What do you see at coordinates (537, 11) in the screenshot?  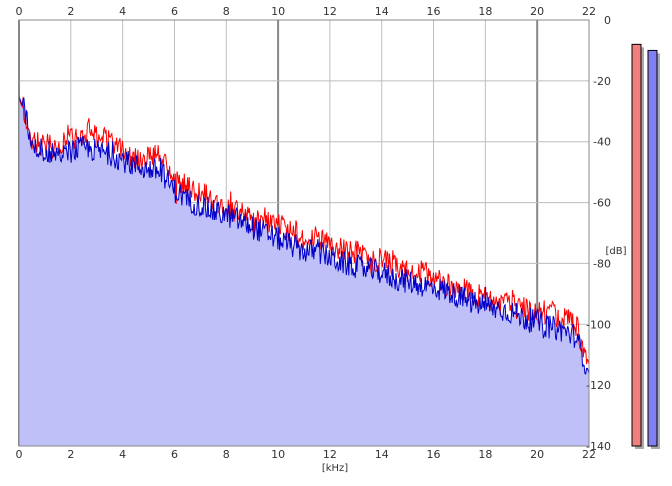 I see `x-tick-label-top: 20` at bounding box center [537, 11].